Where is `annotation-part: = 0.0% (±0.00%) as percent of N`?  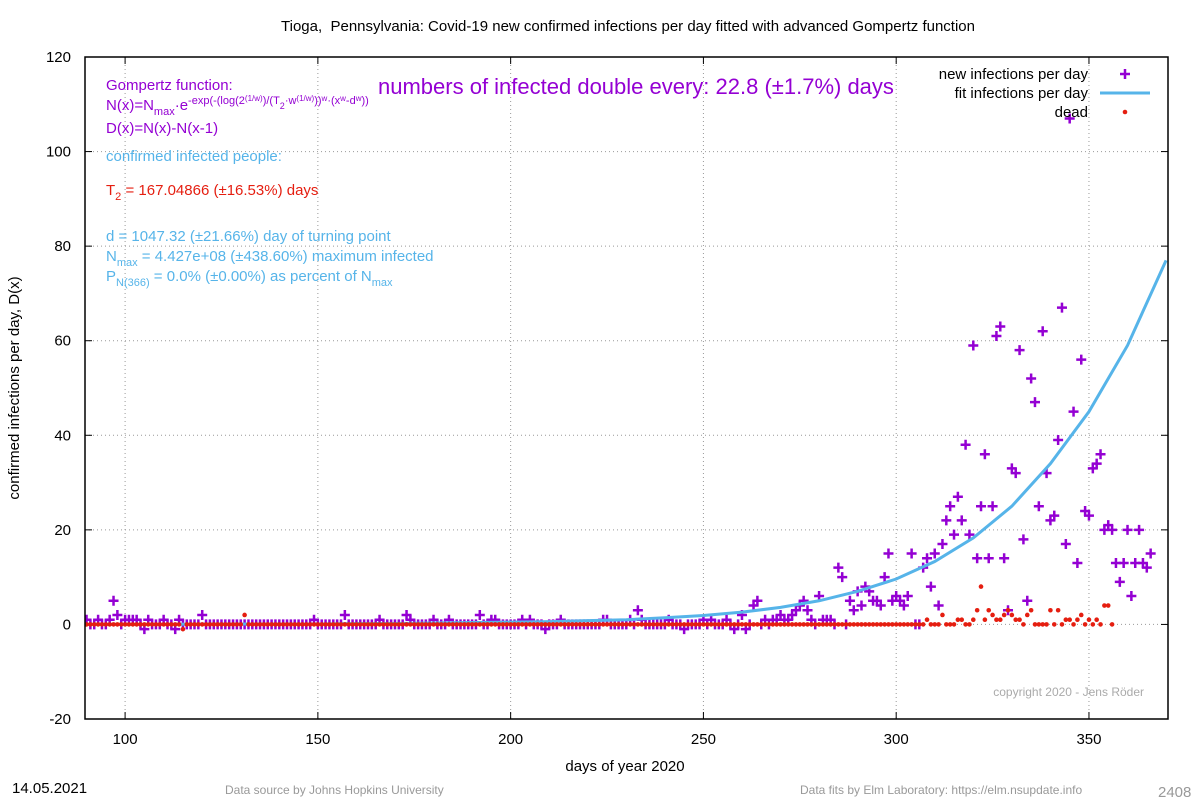 annotation-part: = 0.0% (±0.00%) as percent of N is located at coordinates (261, 276).